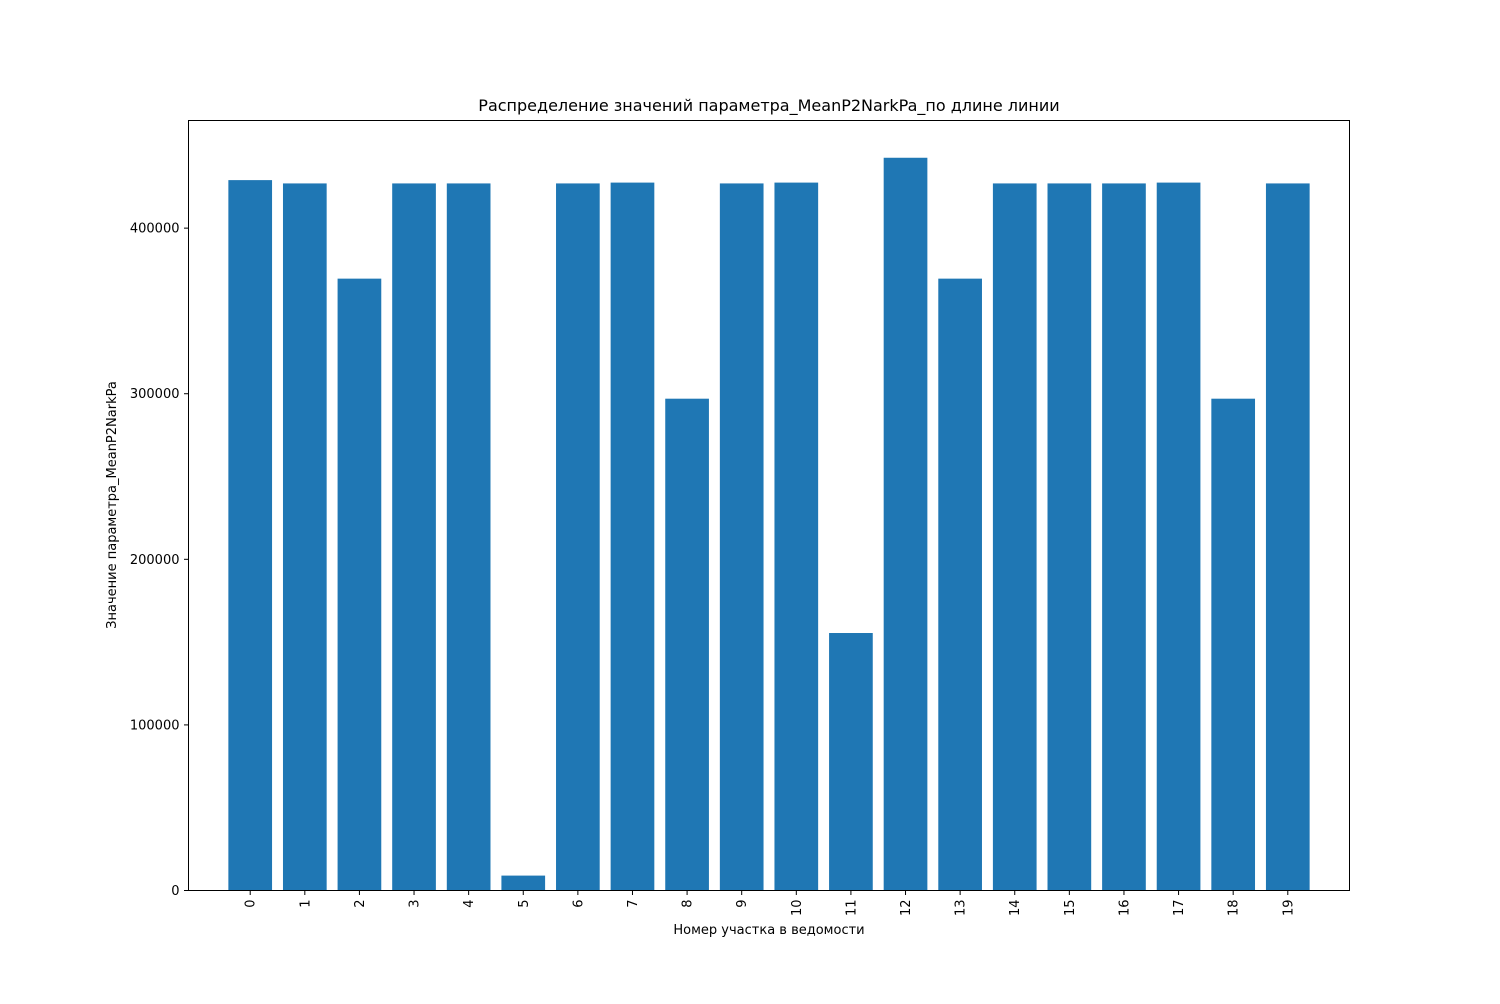 Image resolution: width=1500 pixels, height=1004 pixels. What do you see at coordinates (305, 904) in the screenshot?
I see `x-tick-label: 1` at bounding box center [305, 904].